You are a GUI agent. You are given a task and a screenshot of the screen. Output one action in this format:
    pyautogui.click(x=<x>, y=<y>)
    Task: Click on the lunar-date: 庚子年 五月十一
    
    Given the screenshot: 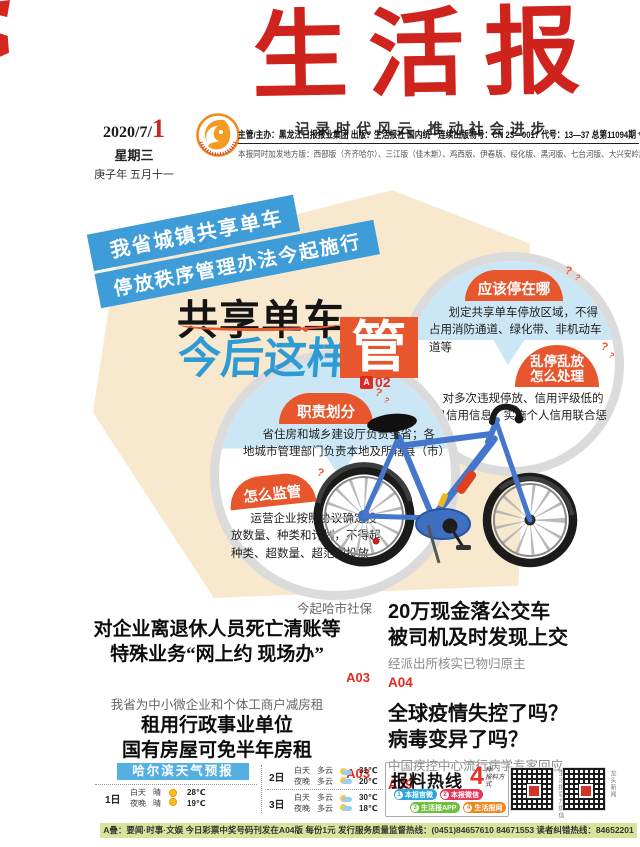 What is the action you would take?
    pyautogui.click(x=134, y=175)
    